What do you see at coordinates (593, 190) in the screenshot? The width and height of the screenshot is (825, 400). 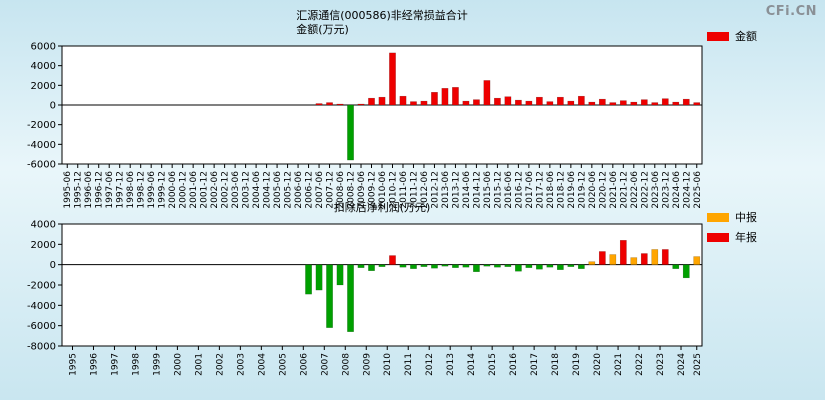 I see `x-tick-label: 2020-06` at bounding box center [593, 190].